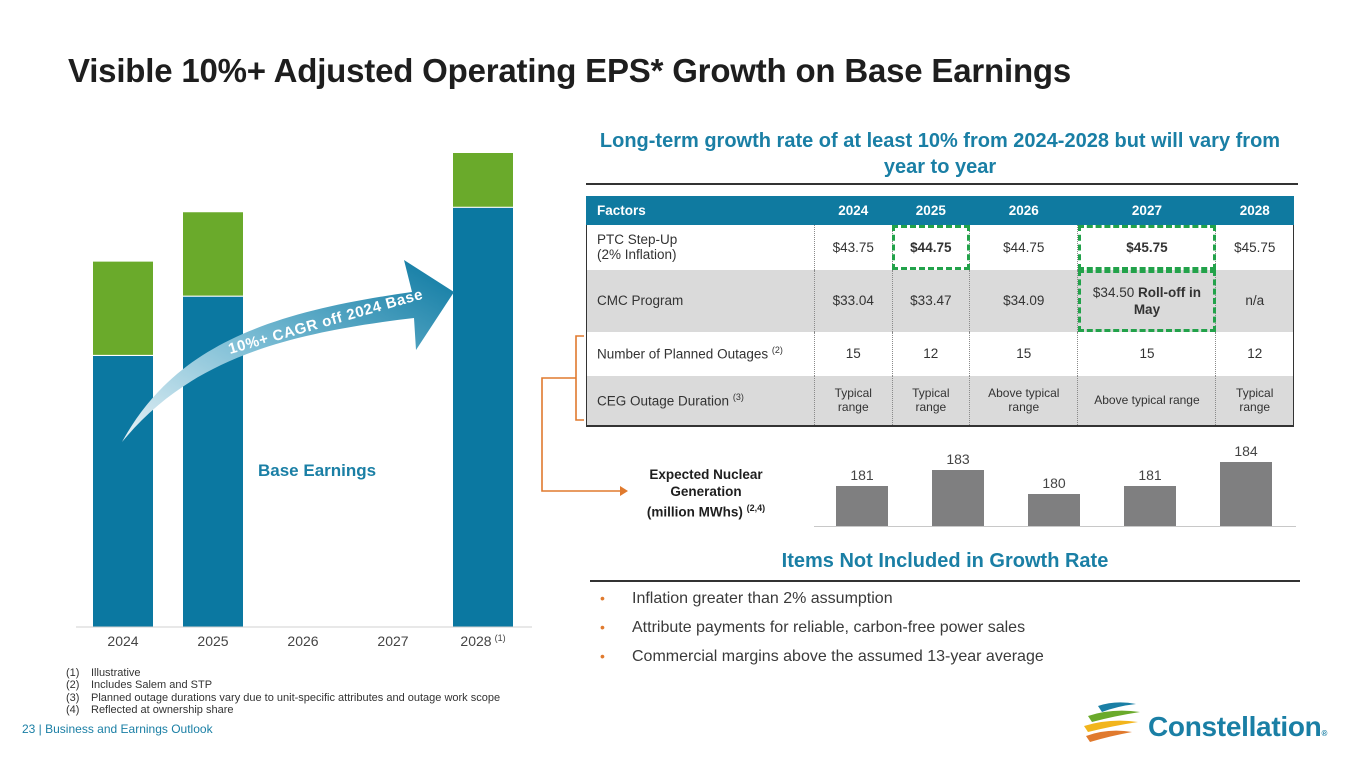 This screenshot has height=768, width=1365. I want to click on cmc-2028: n/a, so click(1254, 300).